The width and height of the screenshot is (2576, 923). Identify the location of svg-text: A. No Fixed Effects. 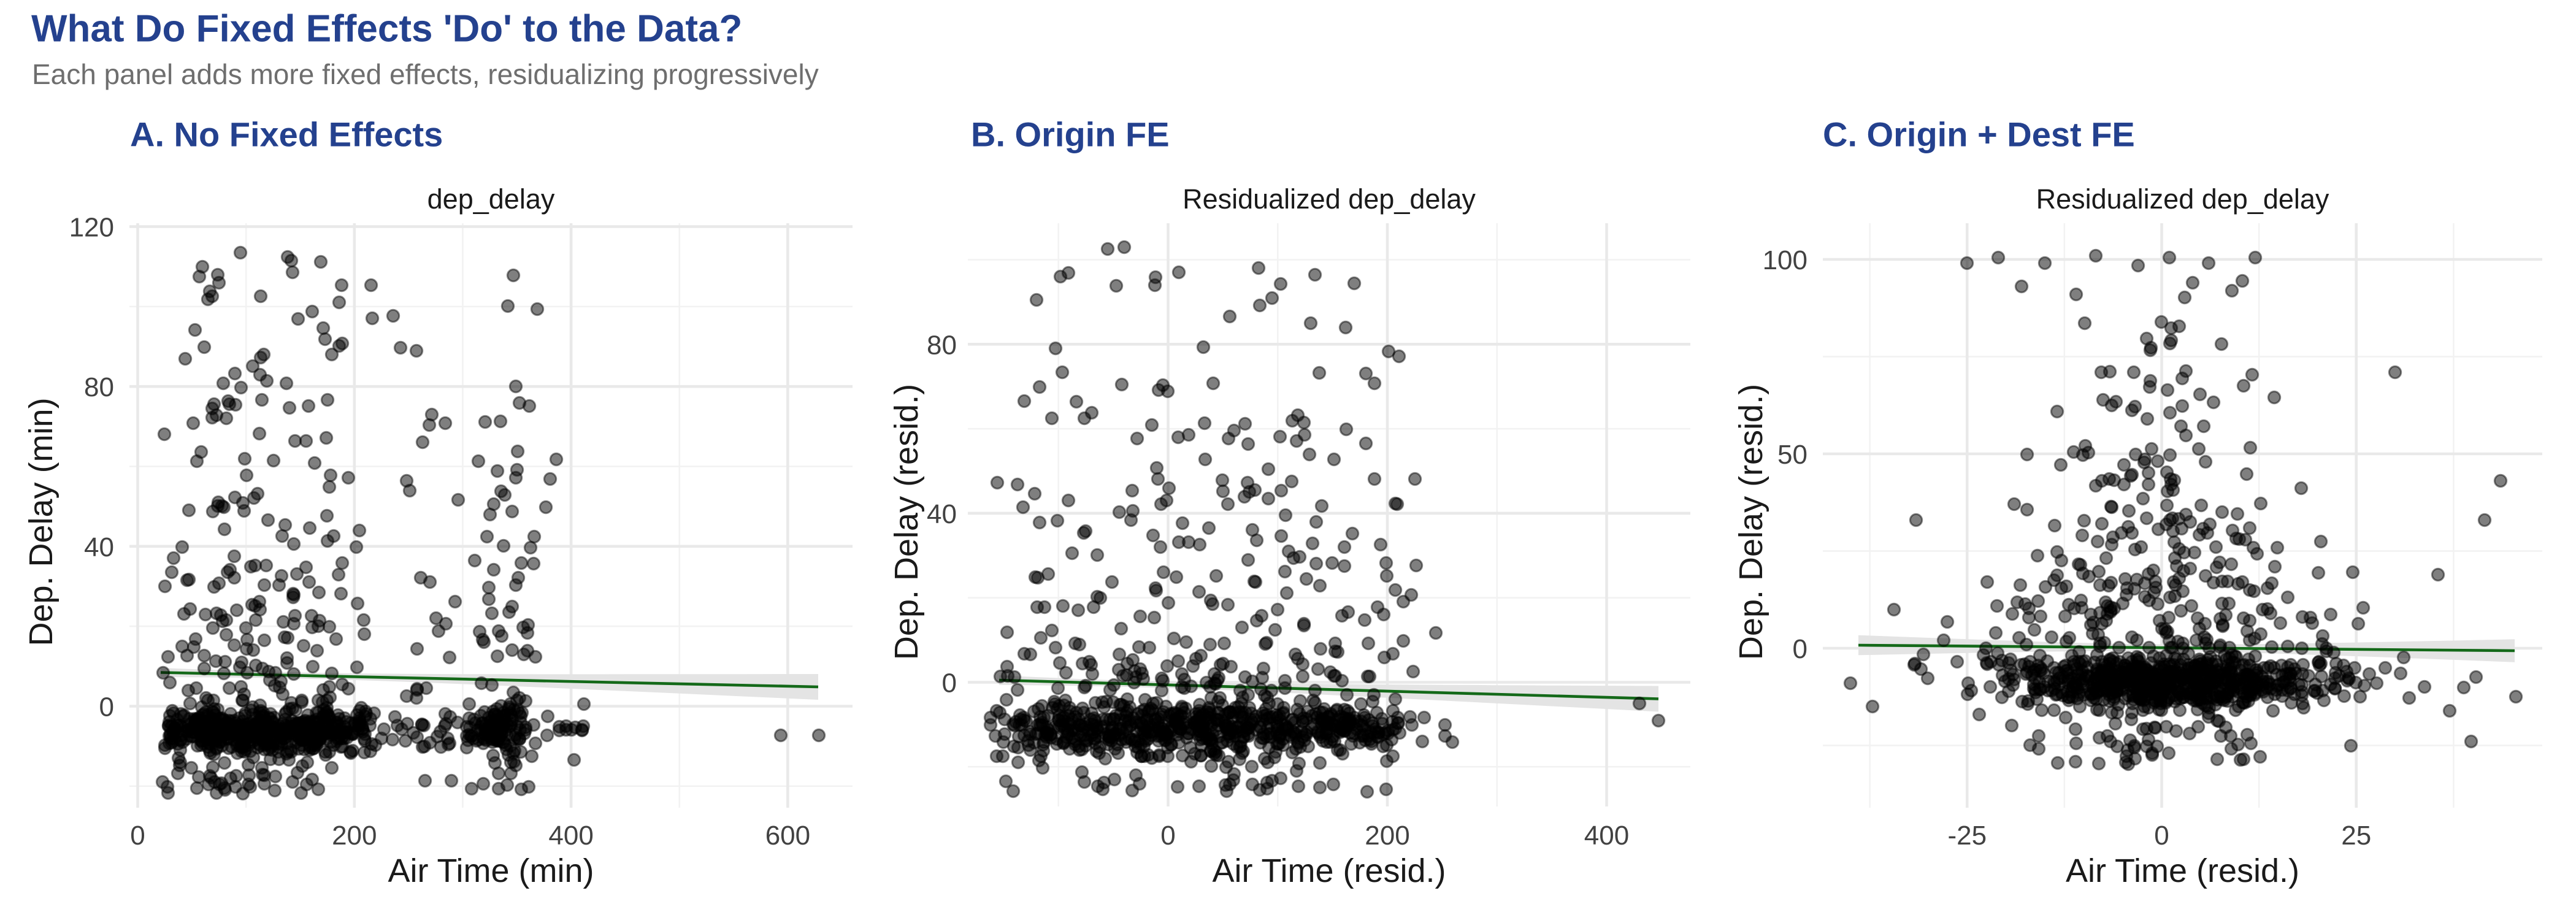
(286, 134).